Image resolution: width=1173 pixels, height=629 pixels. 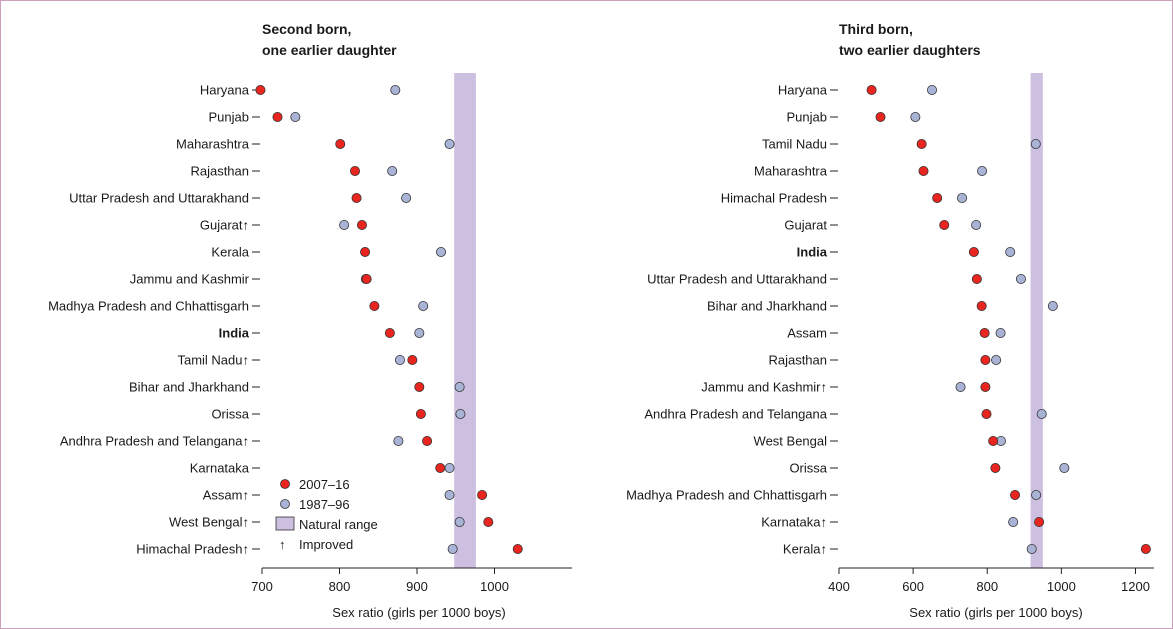 I want to click on category-label: West Bengal↑, so click(x=209, y=522).